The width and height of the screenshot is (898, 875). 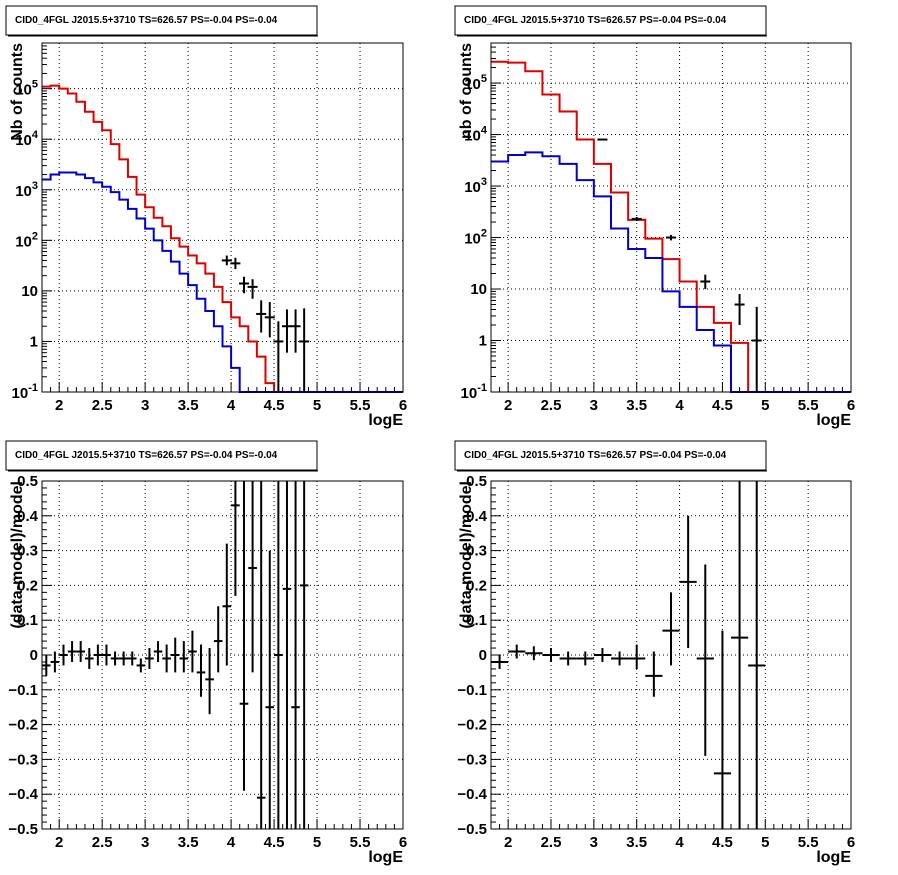 I want to click on y-tick-label-7: 0.2, so click(x=476, y=585).